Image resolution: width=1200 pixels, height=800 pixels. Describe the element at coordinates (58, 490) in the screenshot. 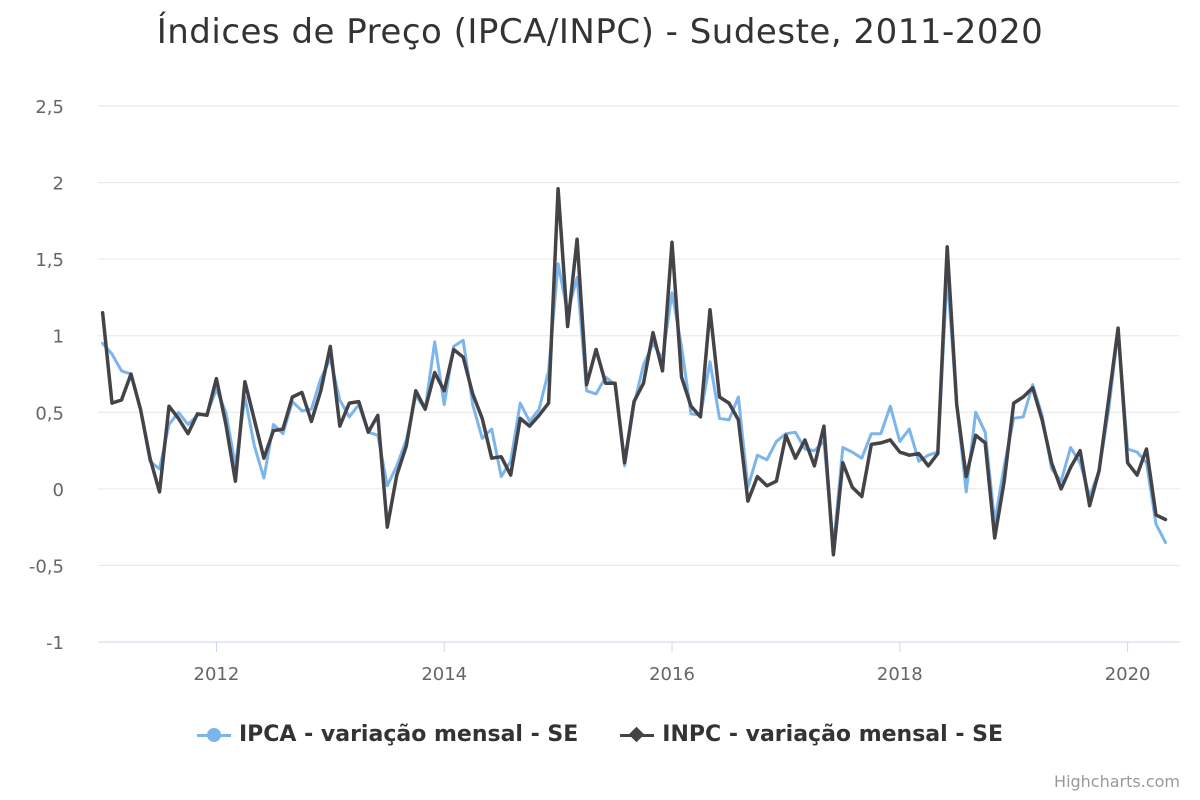

I see `y-tick-label: 0` at that location.